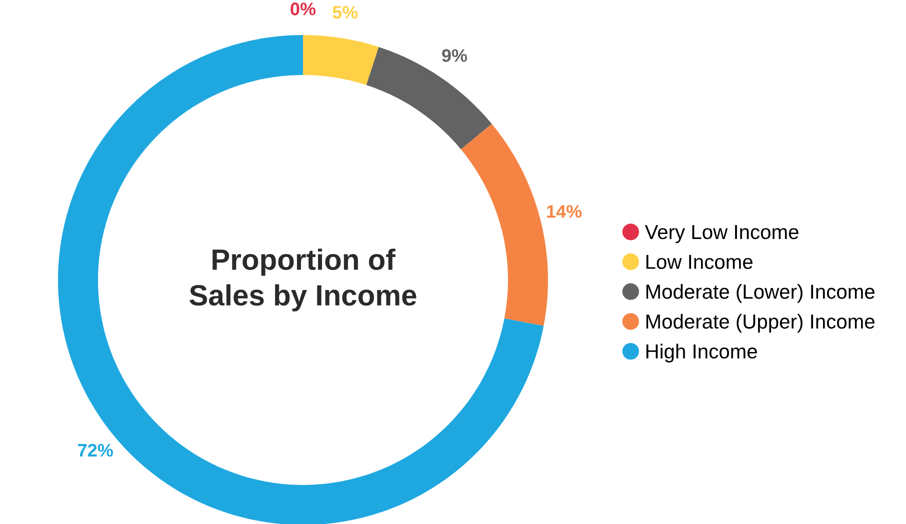 The height and width of the screenshot is (524, 906). I want to click on data-label: 5%, so click(345, 12).